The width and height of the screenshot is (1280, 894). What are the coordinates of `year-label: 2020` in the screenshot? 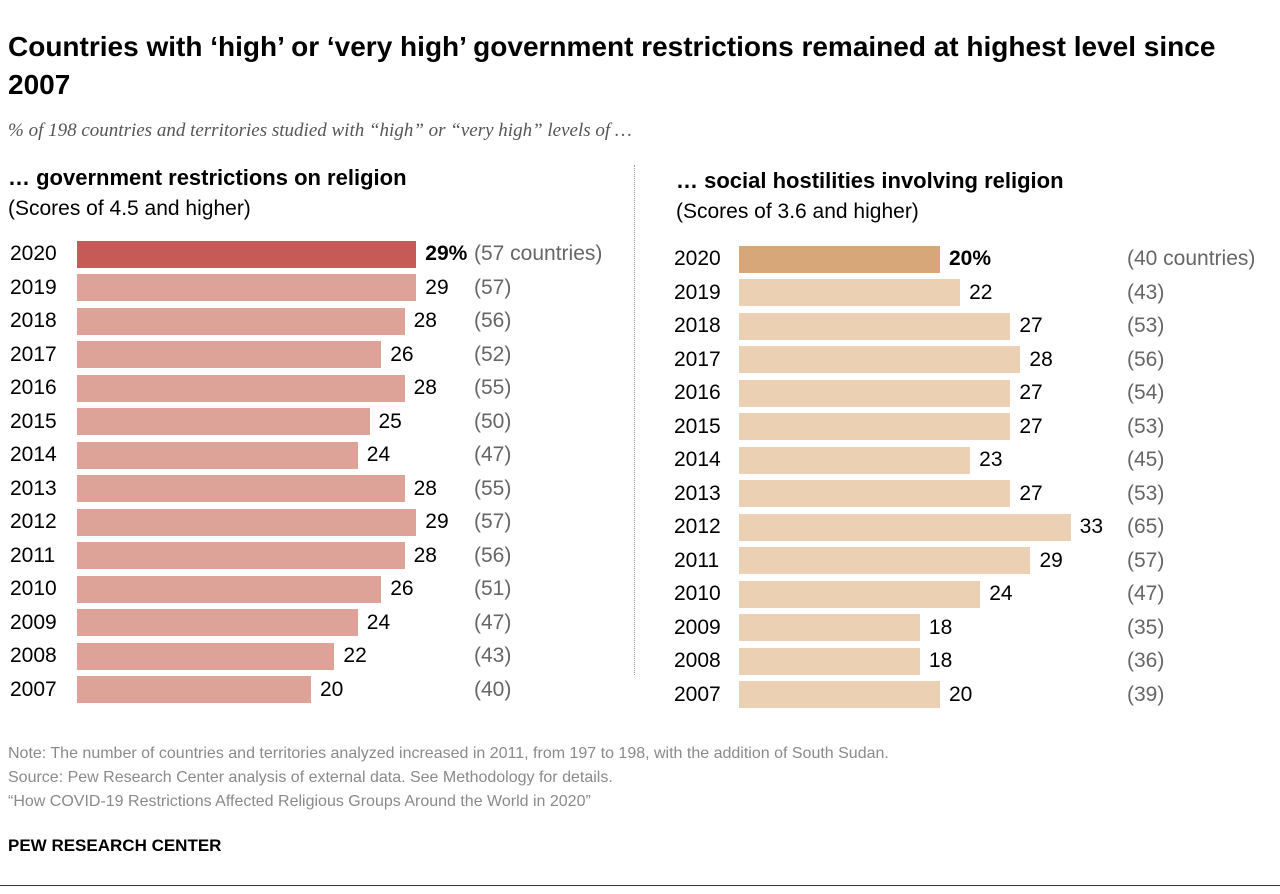 It's located at (697, 258).